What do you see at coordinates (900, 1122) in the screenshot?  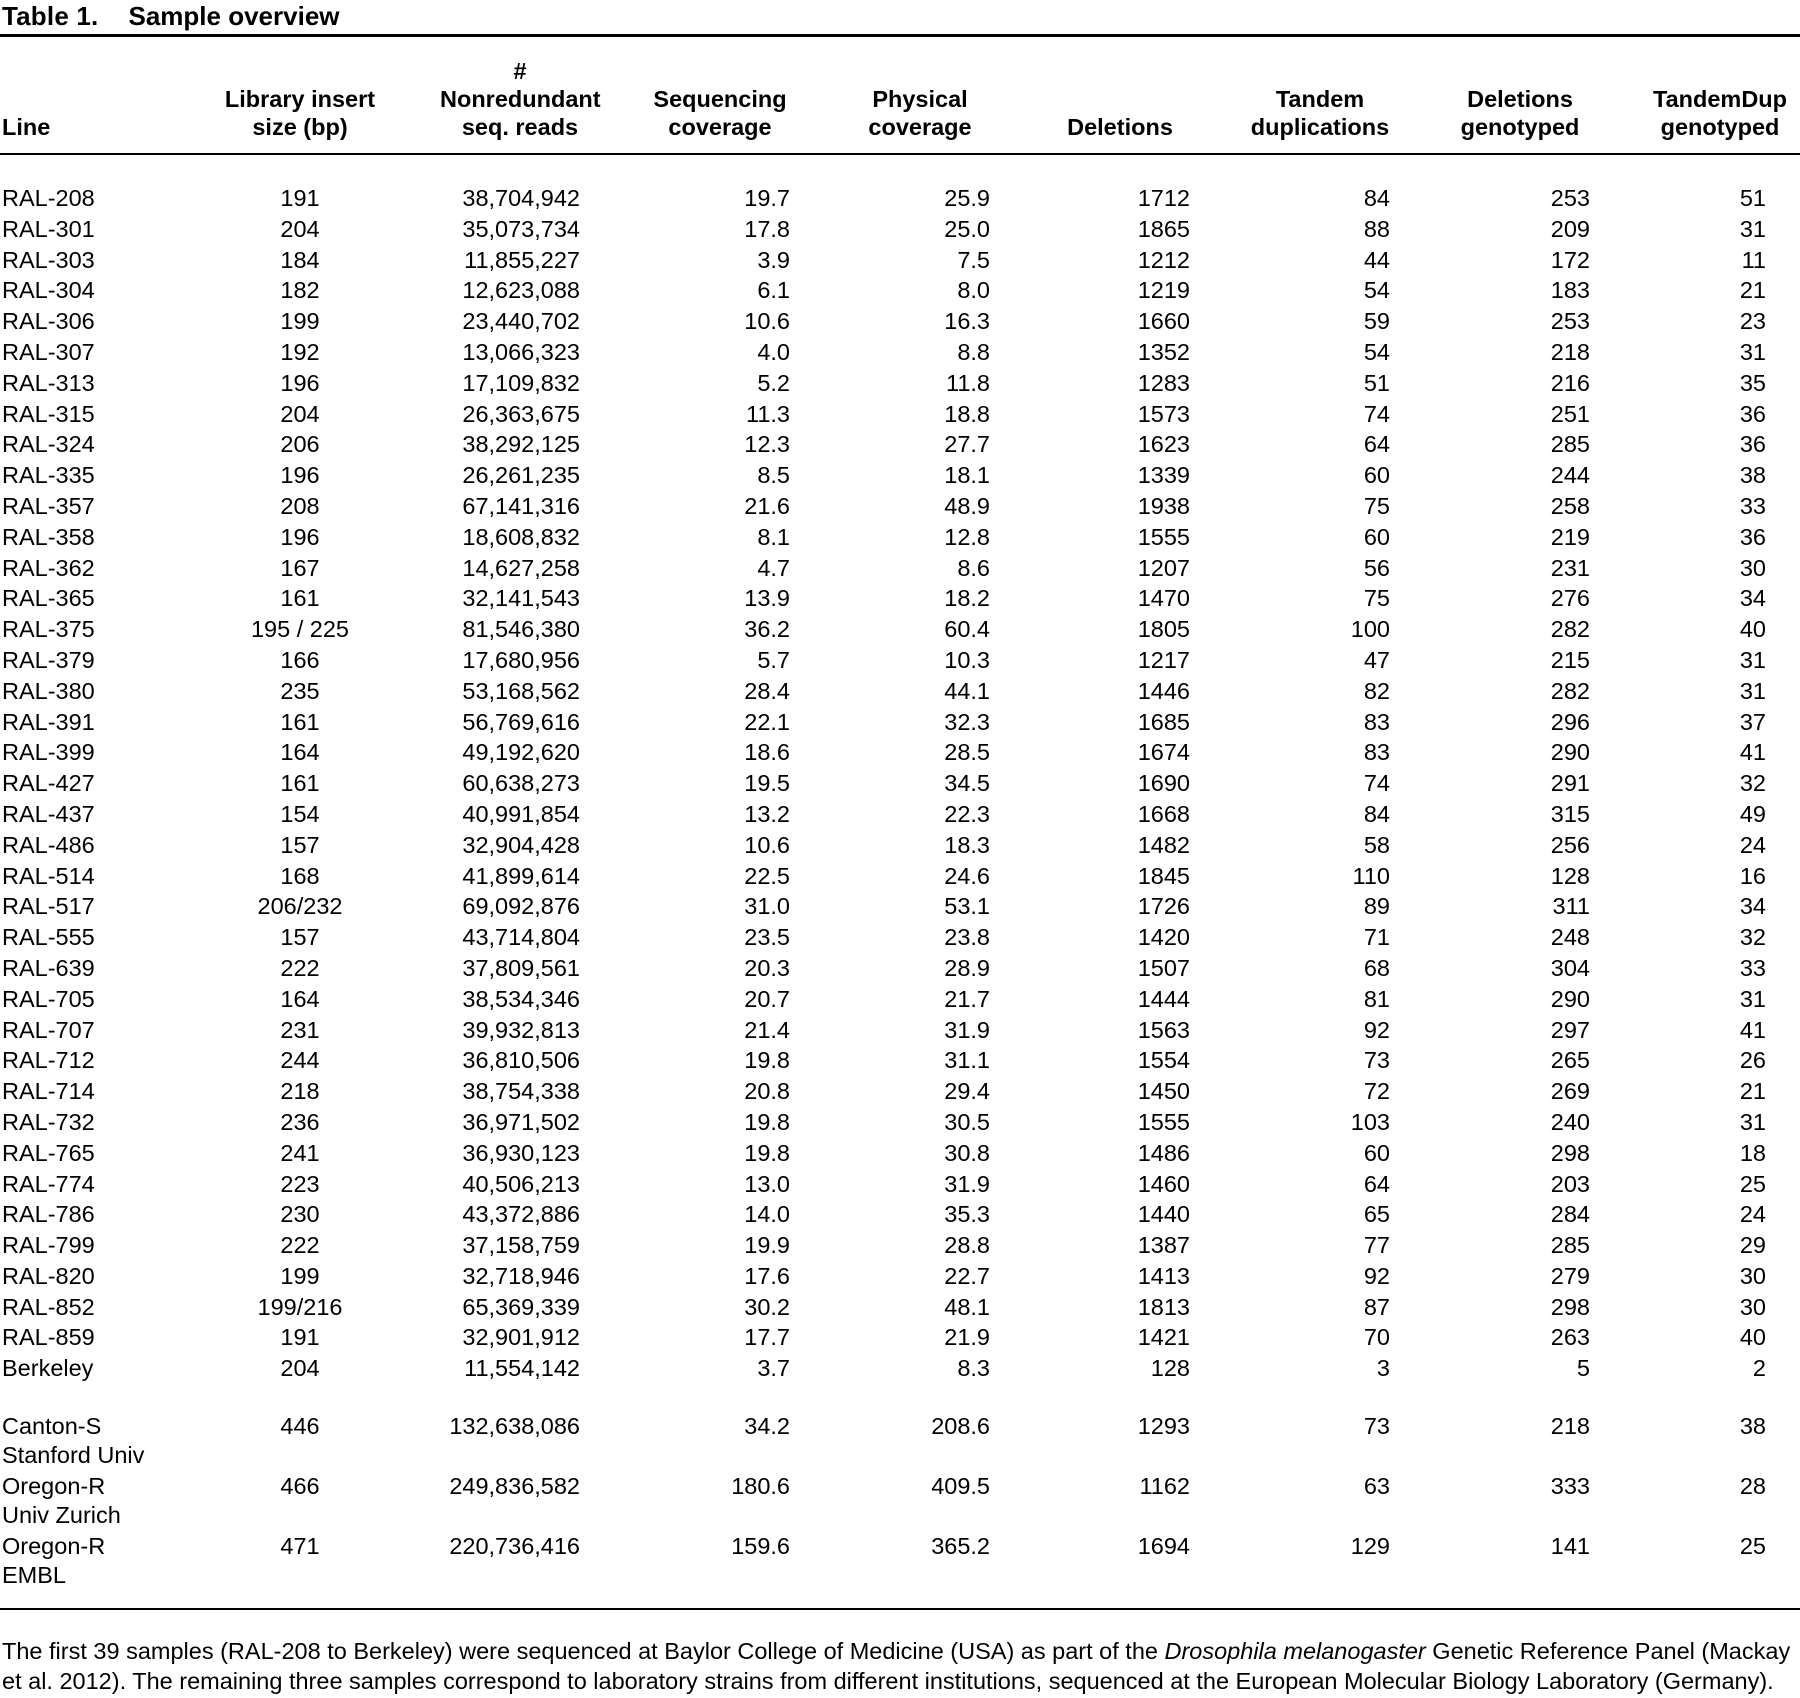 I see `table-row: RAL-732 236 36,971,502 19.8 30.5 1555 103 240 31` at bounding box center [900, 1122].